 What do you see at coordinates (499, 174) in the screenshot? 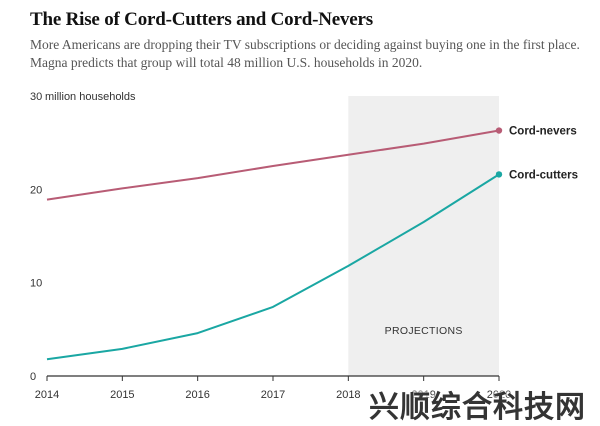
I see `series-endpoint-cord-cutters` at bounding box center [499, 174].